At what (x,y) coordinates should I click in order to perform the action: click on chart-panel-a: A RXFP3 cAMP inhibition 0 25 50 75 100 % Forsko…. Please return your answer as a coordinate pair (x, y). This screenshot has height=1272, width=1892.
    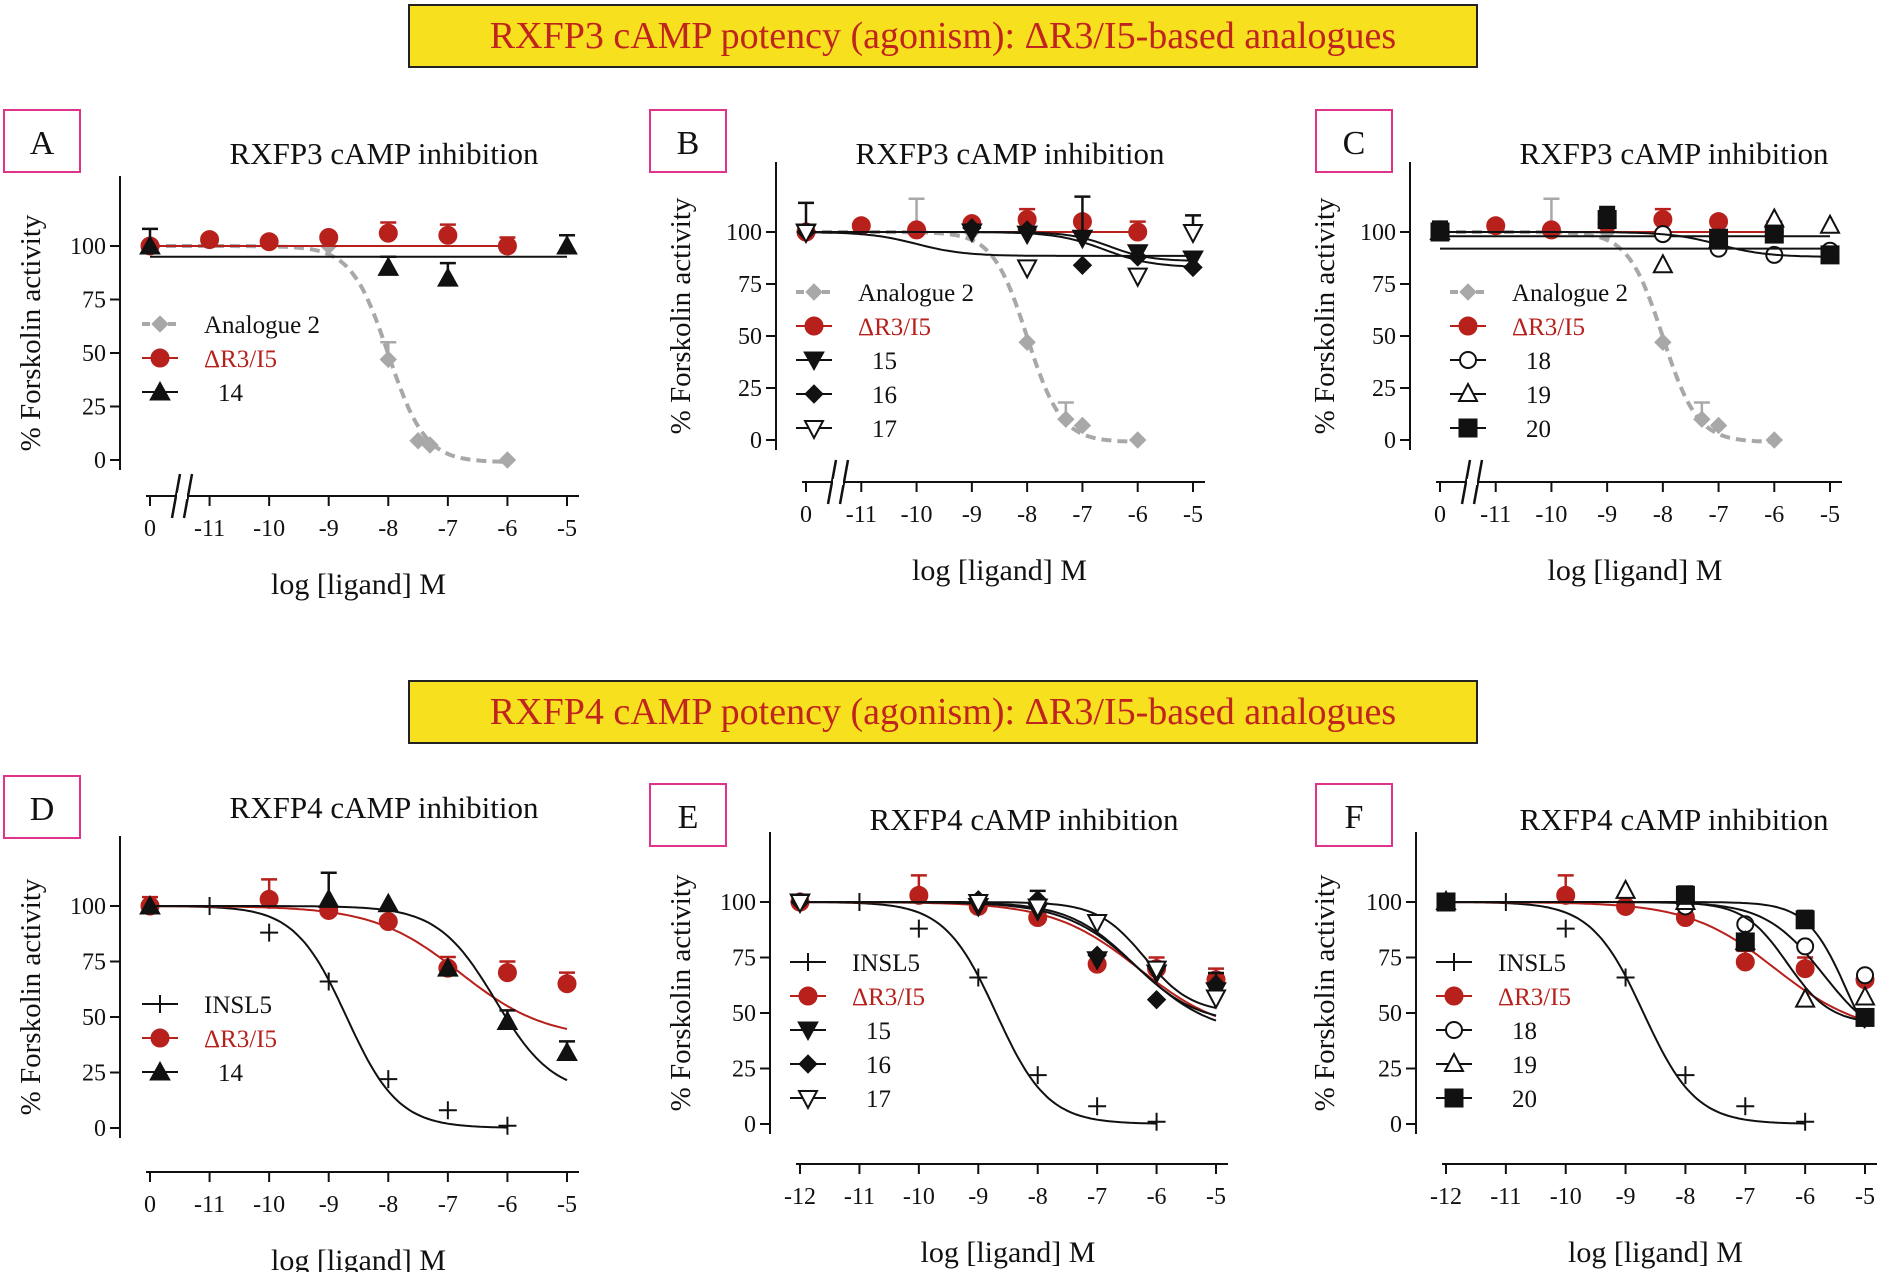
    Looking at the image, I should click on (291, 355).